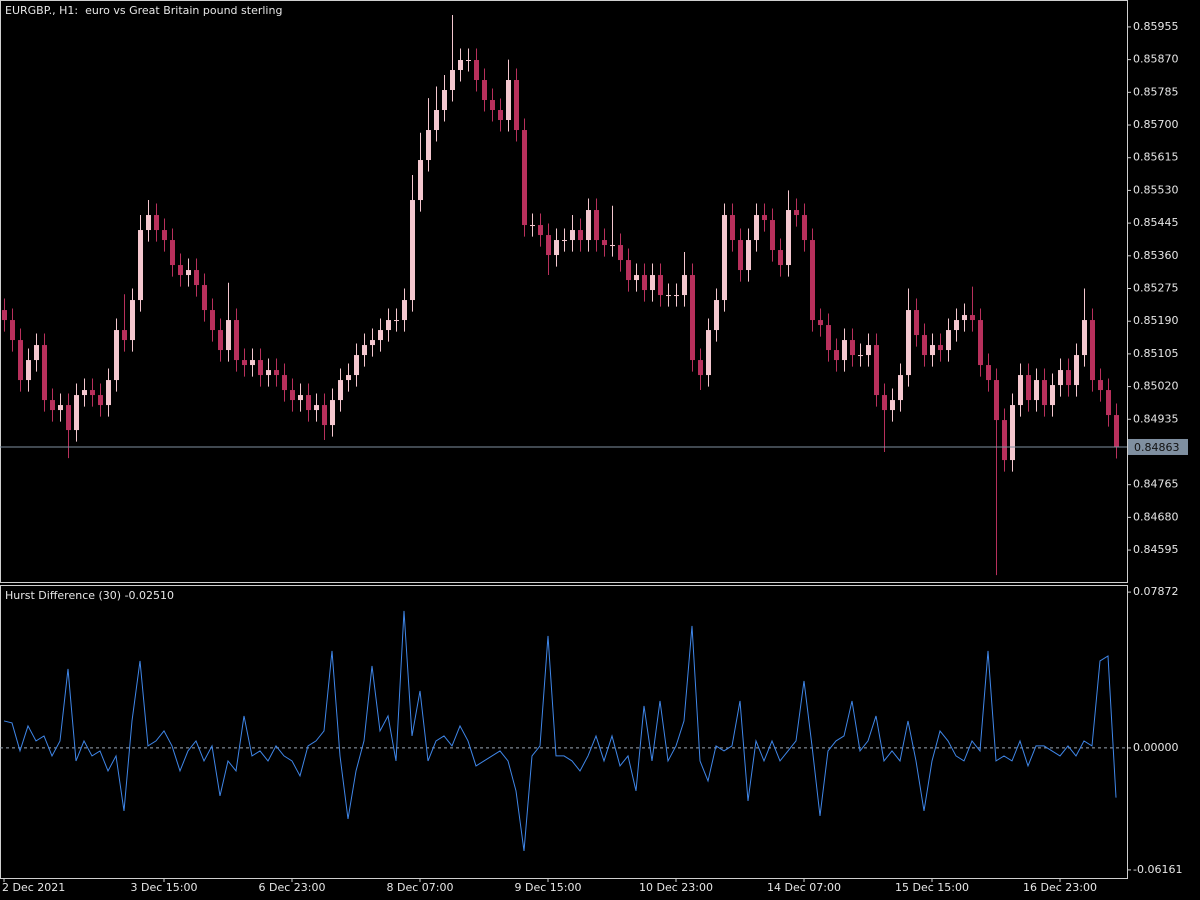 Image resolution: width=1200 pixels, height=900 pixels. Describe the element at coordinates (1156, 91) in the screenshot. I see `y-tick-label: 0.85785` at that location.